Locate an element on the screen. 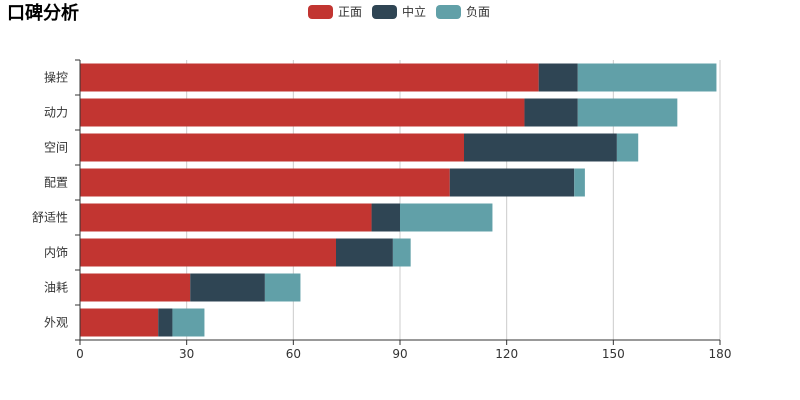 The height and width of the screenshot is (400, 800). bar-配置-中立 is located at coordinates (512, 182).